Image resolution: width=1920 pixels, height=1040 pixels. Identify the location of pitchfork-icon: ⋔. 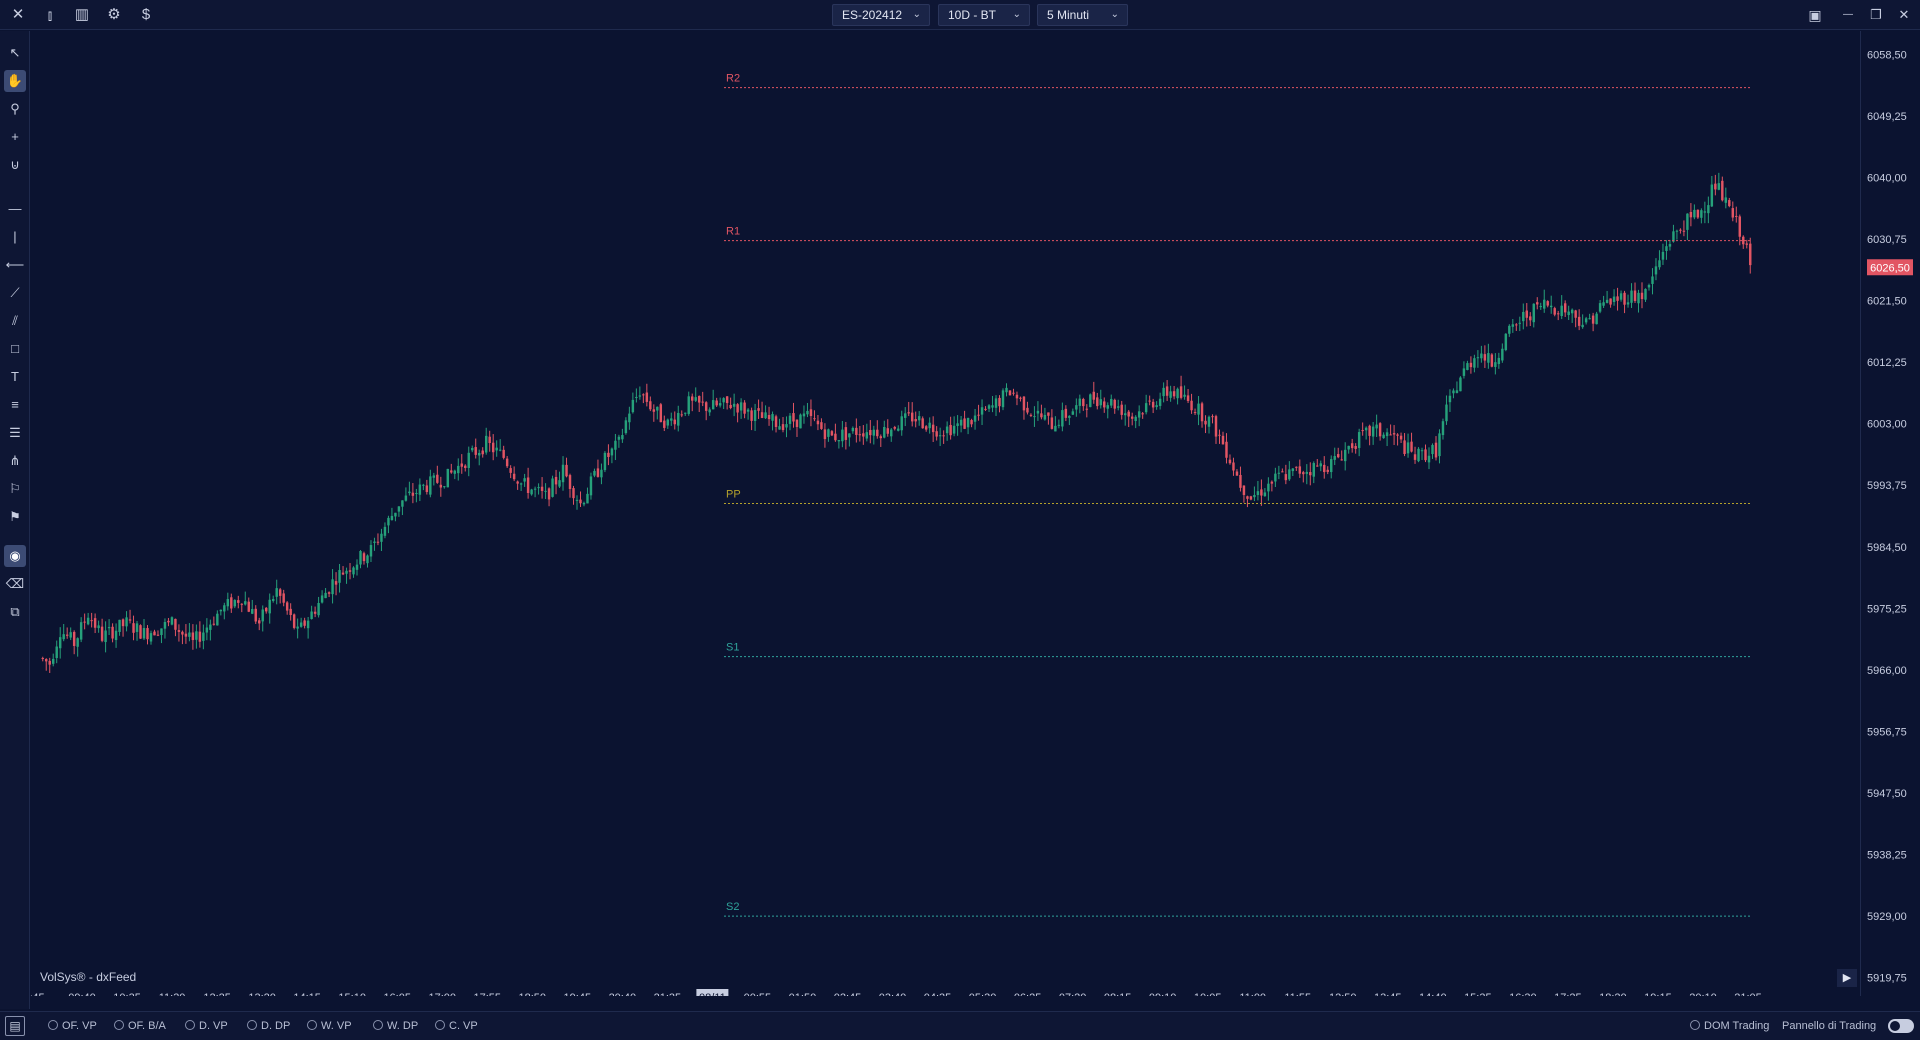
(15, 460).